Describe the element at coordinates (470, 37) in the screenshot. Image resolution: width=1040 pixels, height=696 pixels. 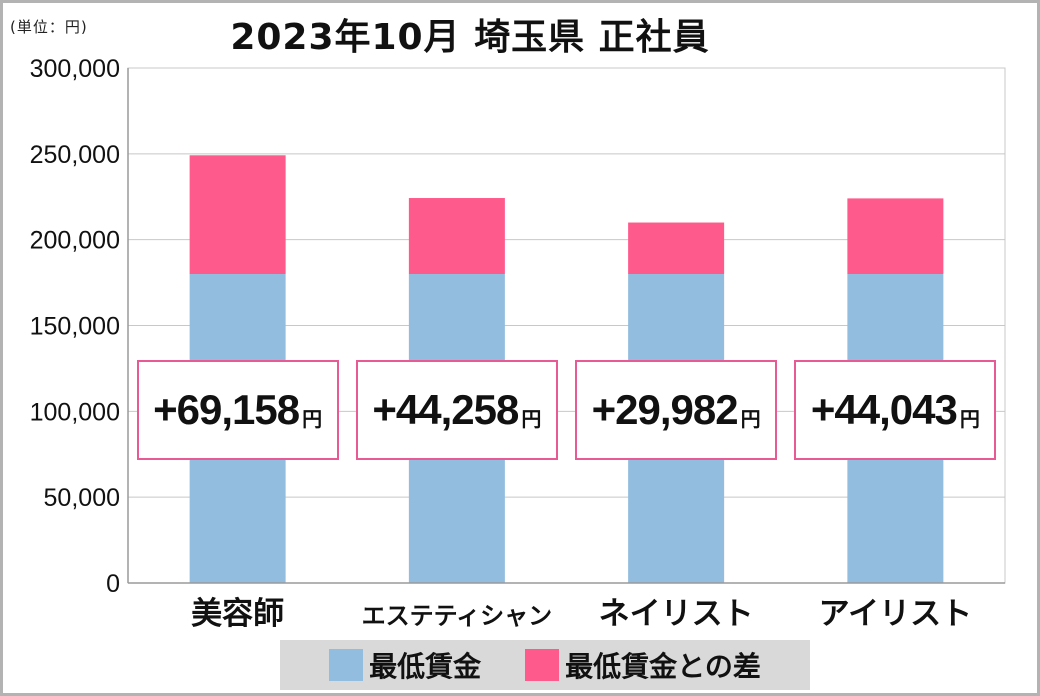
I see `chart-title: 2023年10月 埼玉県 正社員` at that location.